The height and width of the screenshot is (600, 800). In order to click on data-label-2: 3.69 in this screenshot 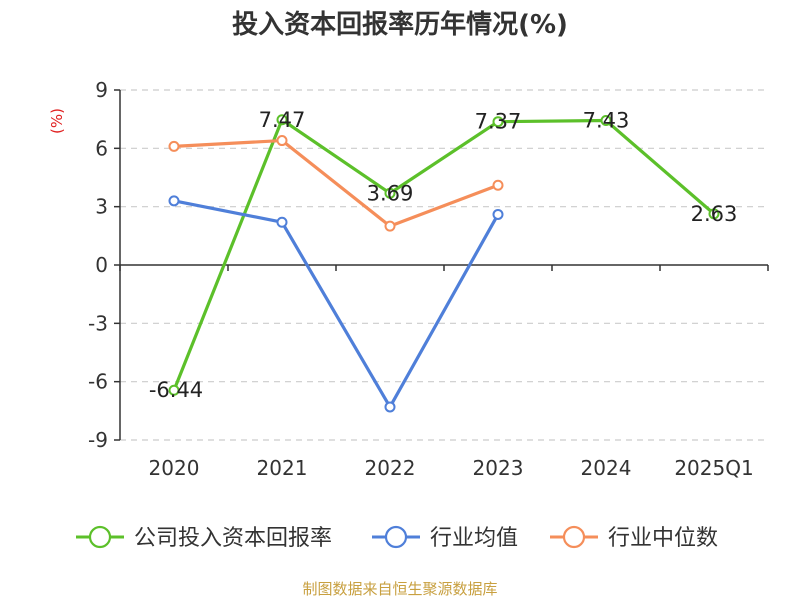, I will do `click(390, 193)`.